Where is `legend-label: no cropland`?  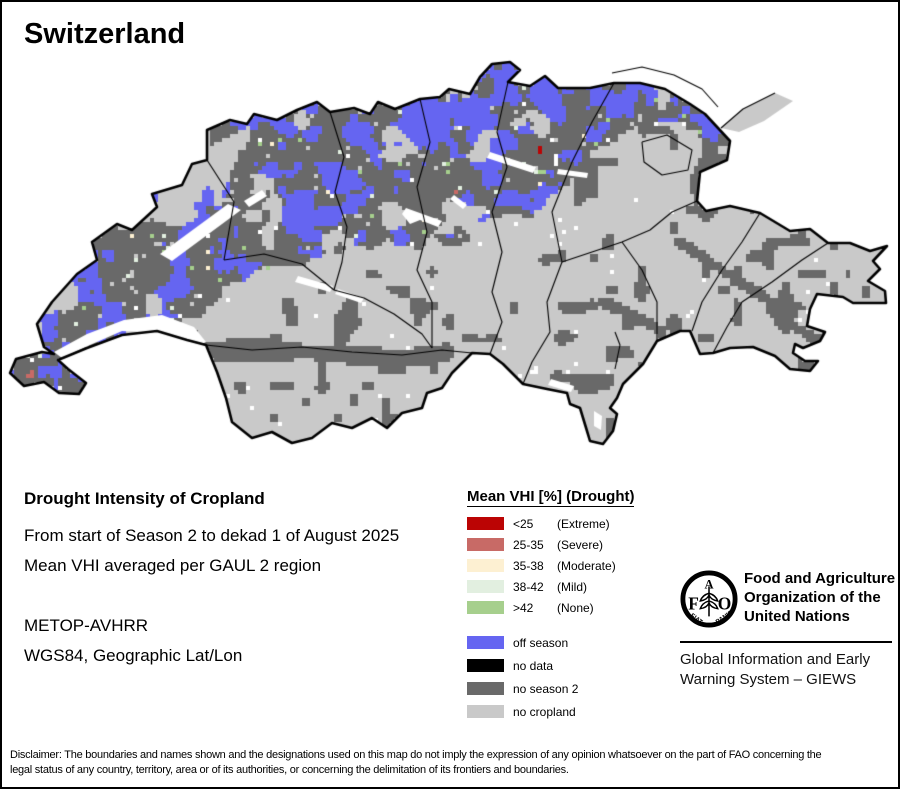 legend-label: no cropland is located at coordinates (544, 711).